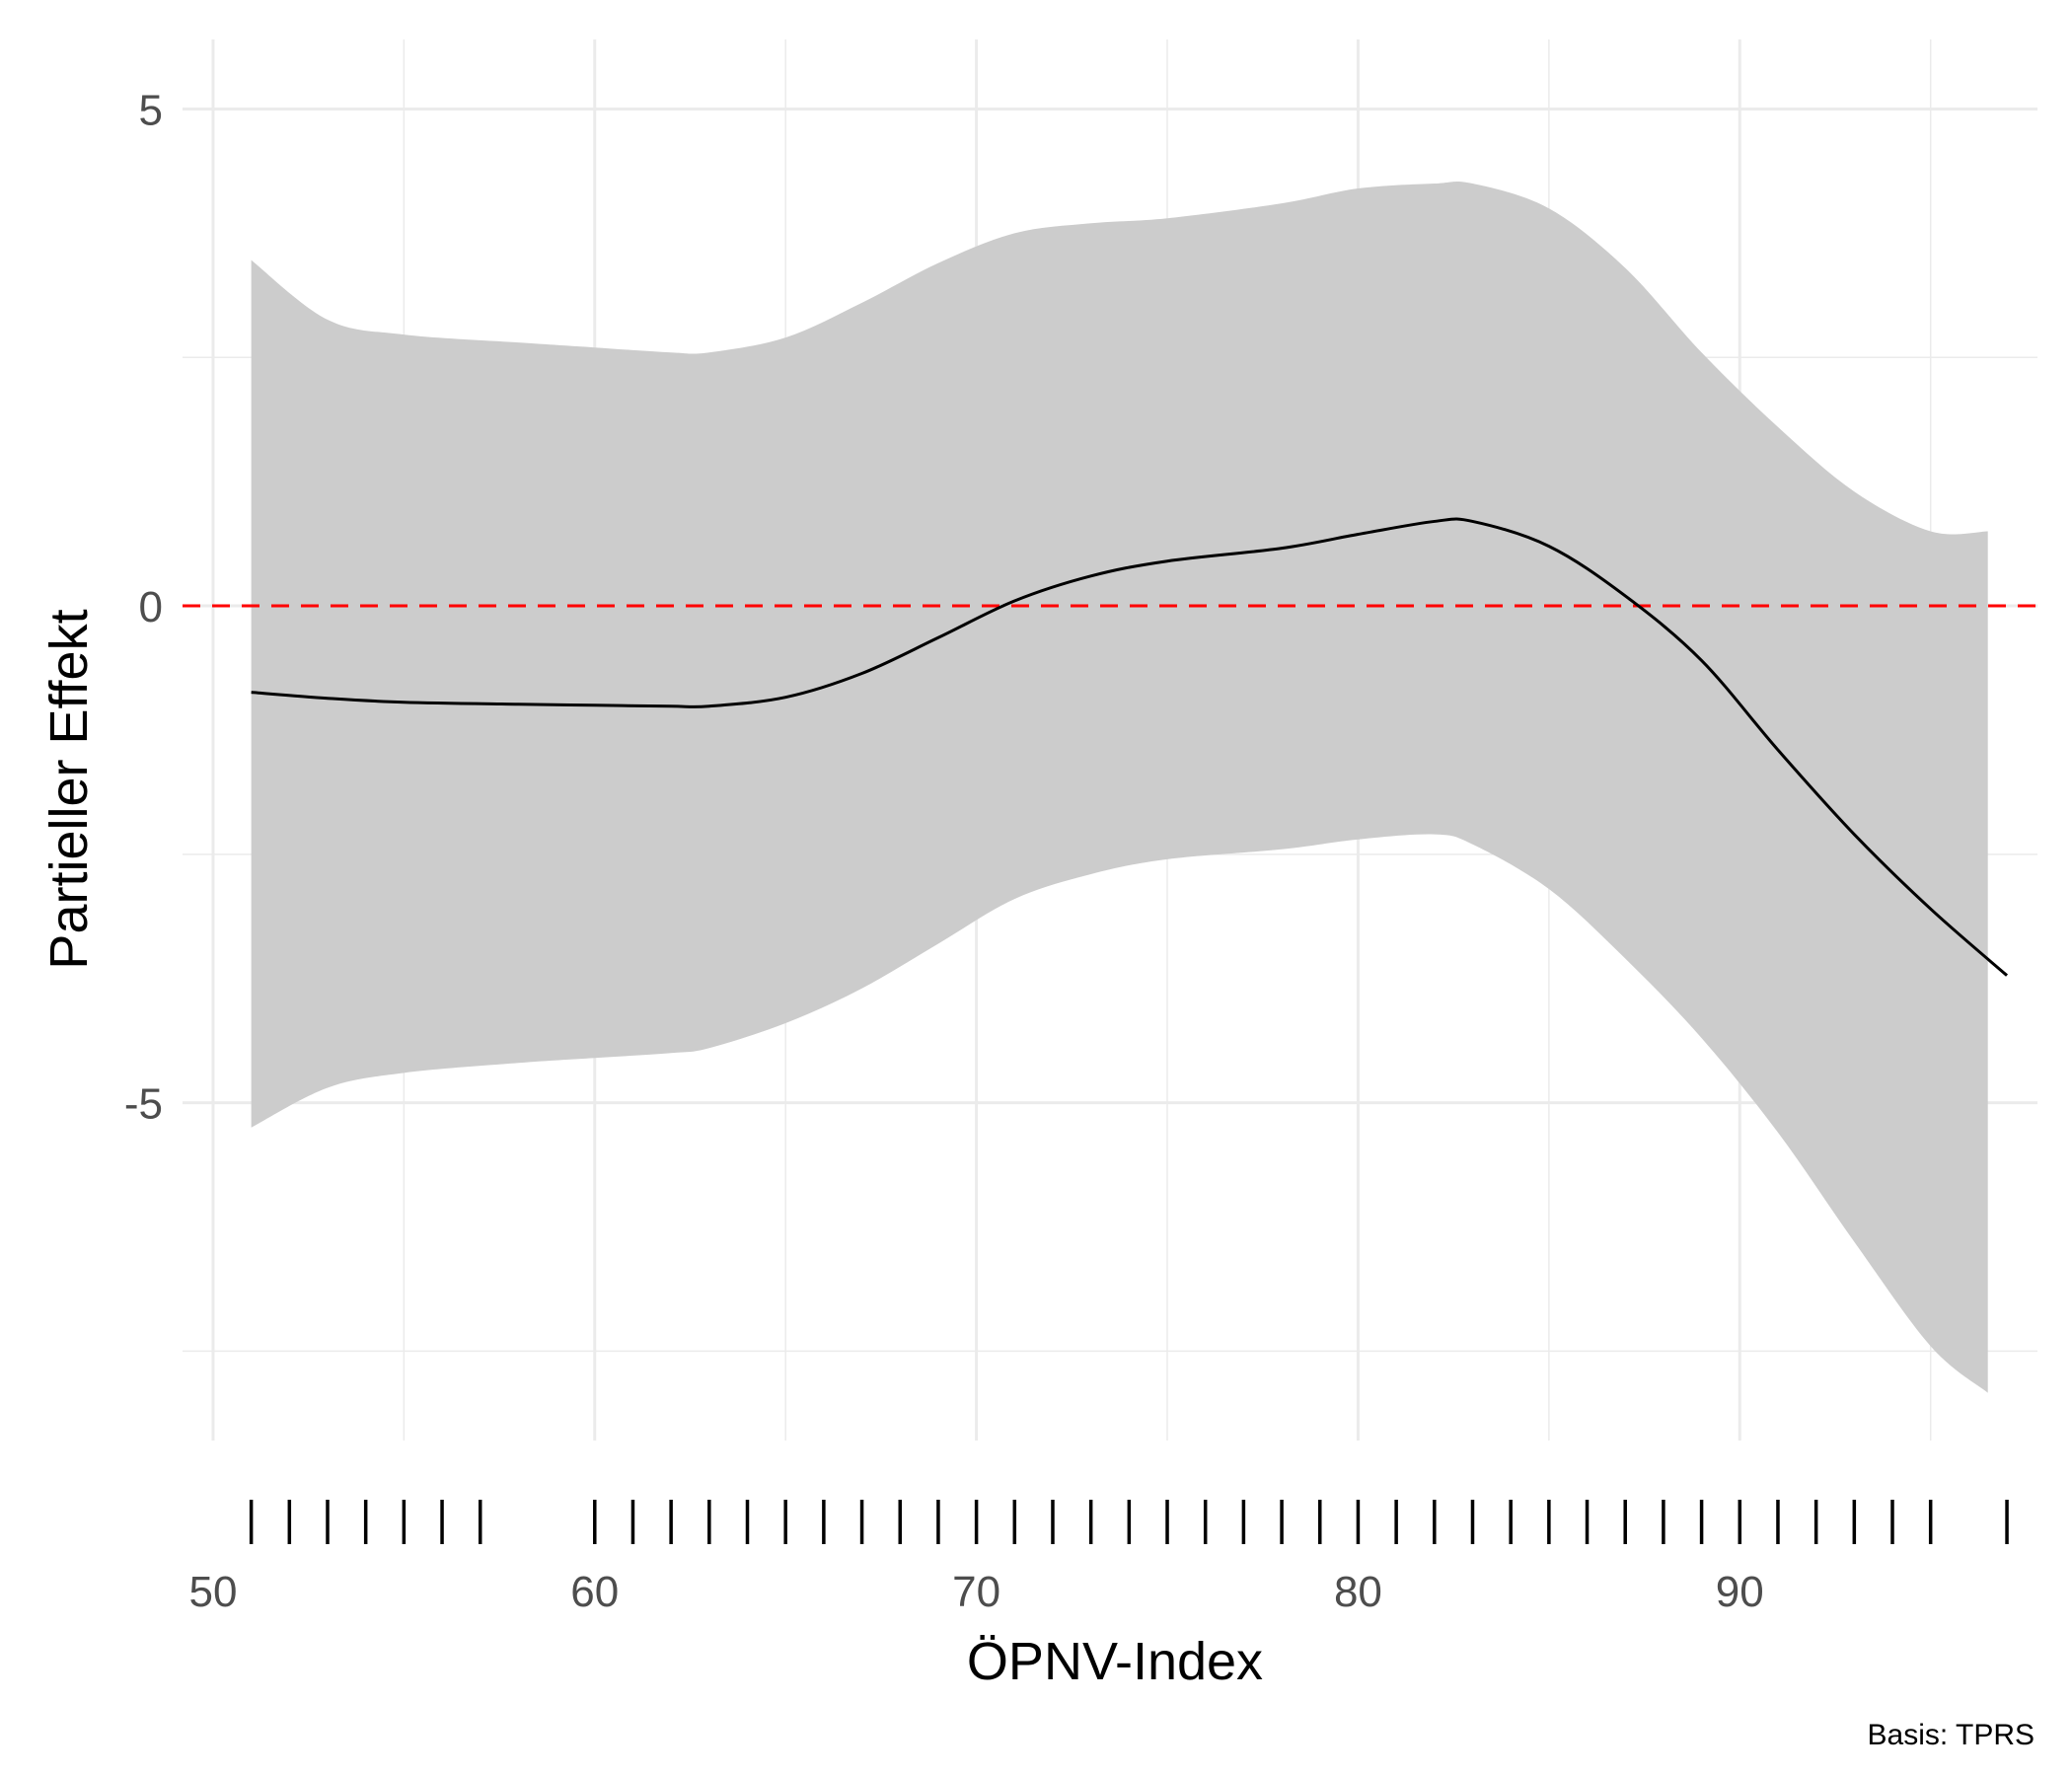 The image size is (2072, 1776). I want to click on y-tick-labels: -5 0 5, so click(143, 607).